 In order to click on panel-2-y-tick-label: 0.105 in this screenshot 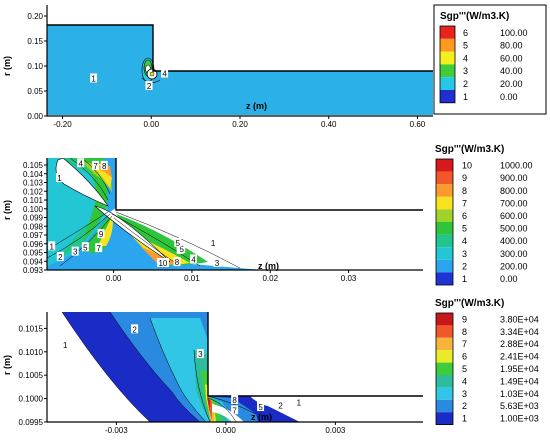, I will do `click(33, 165)`.